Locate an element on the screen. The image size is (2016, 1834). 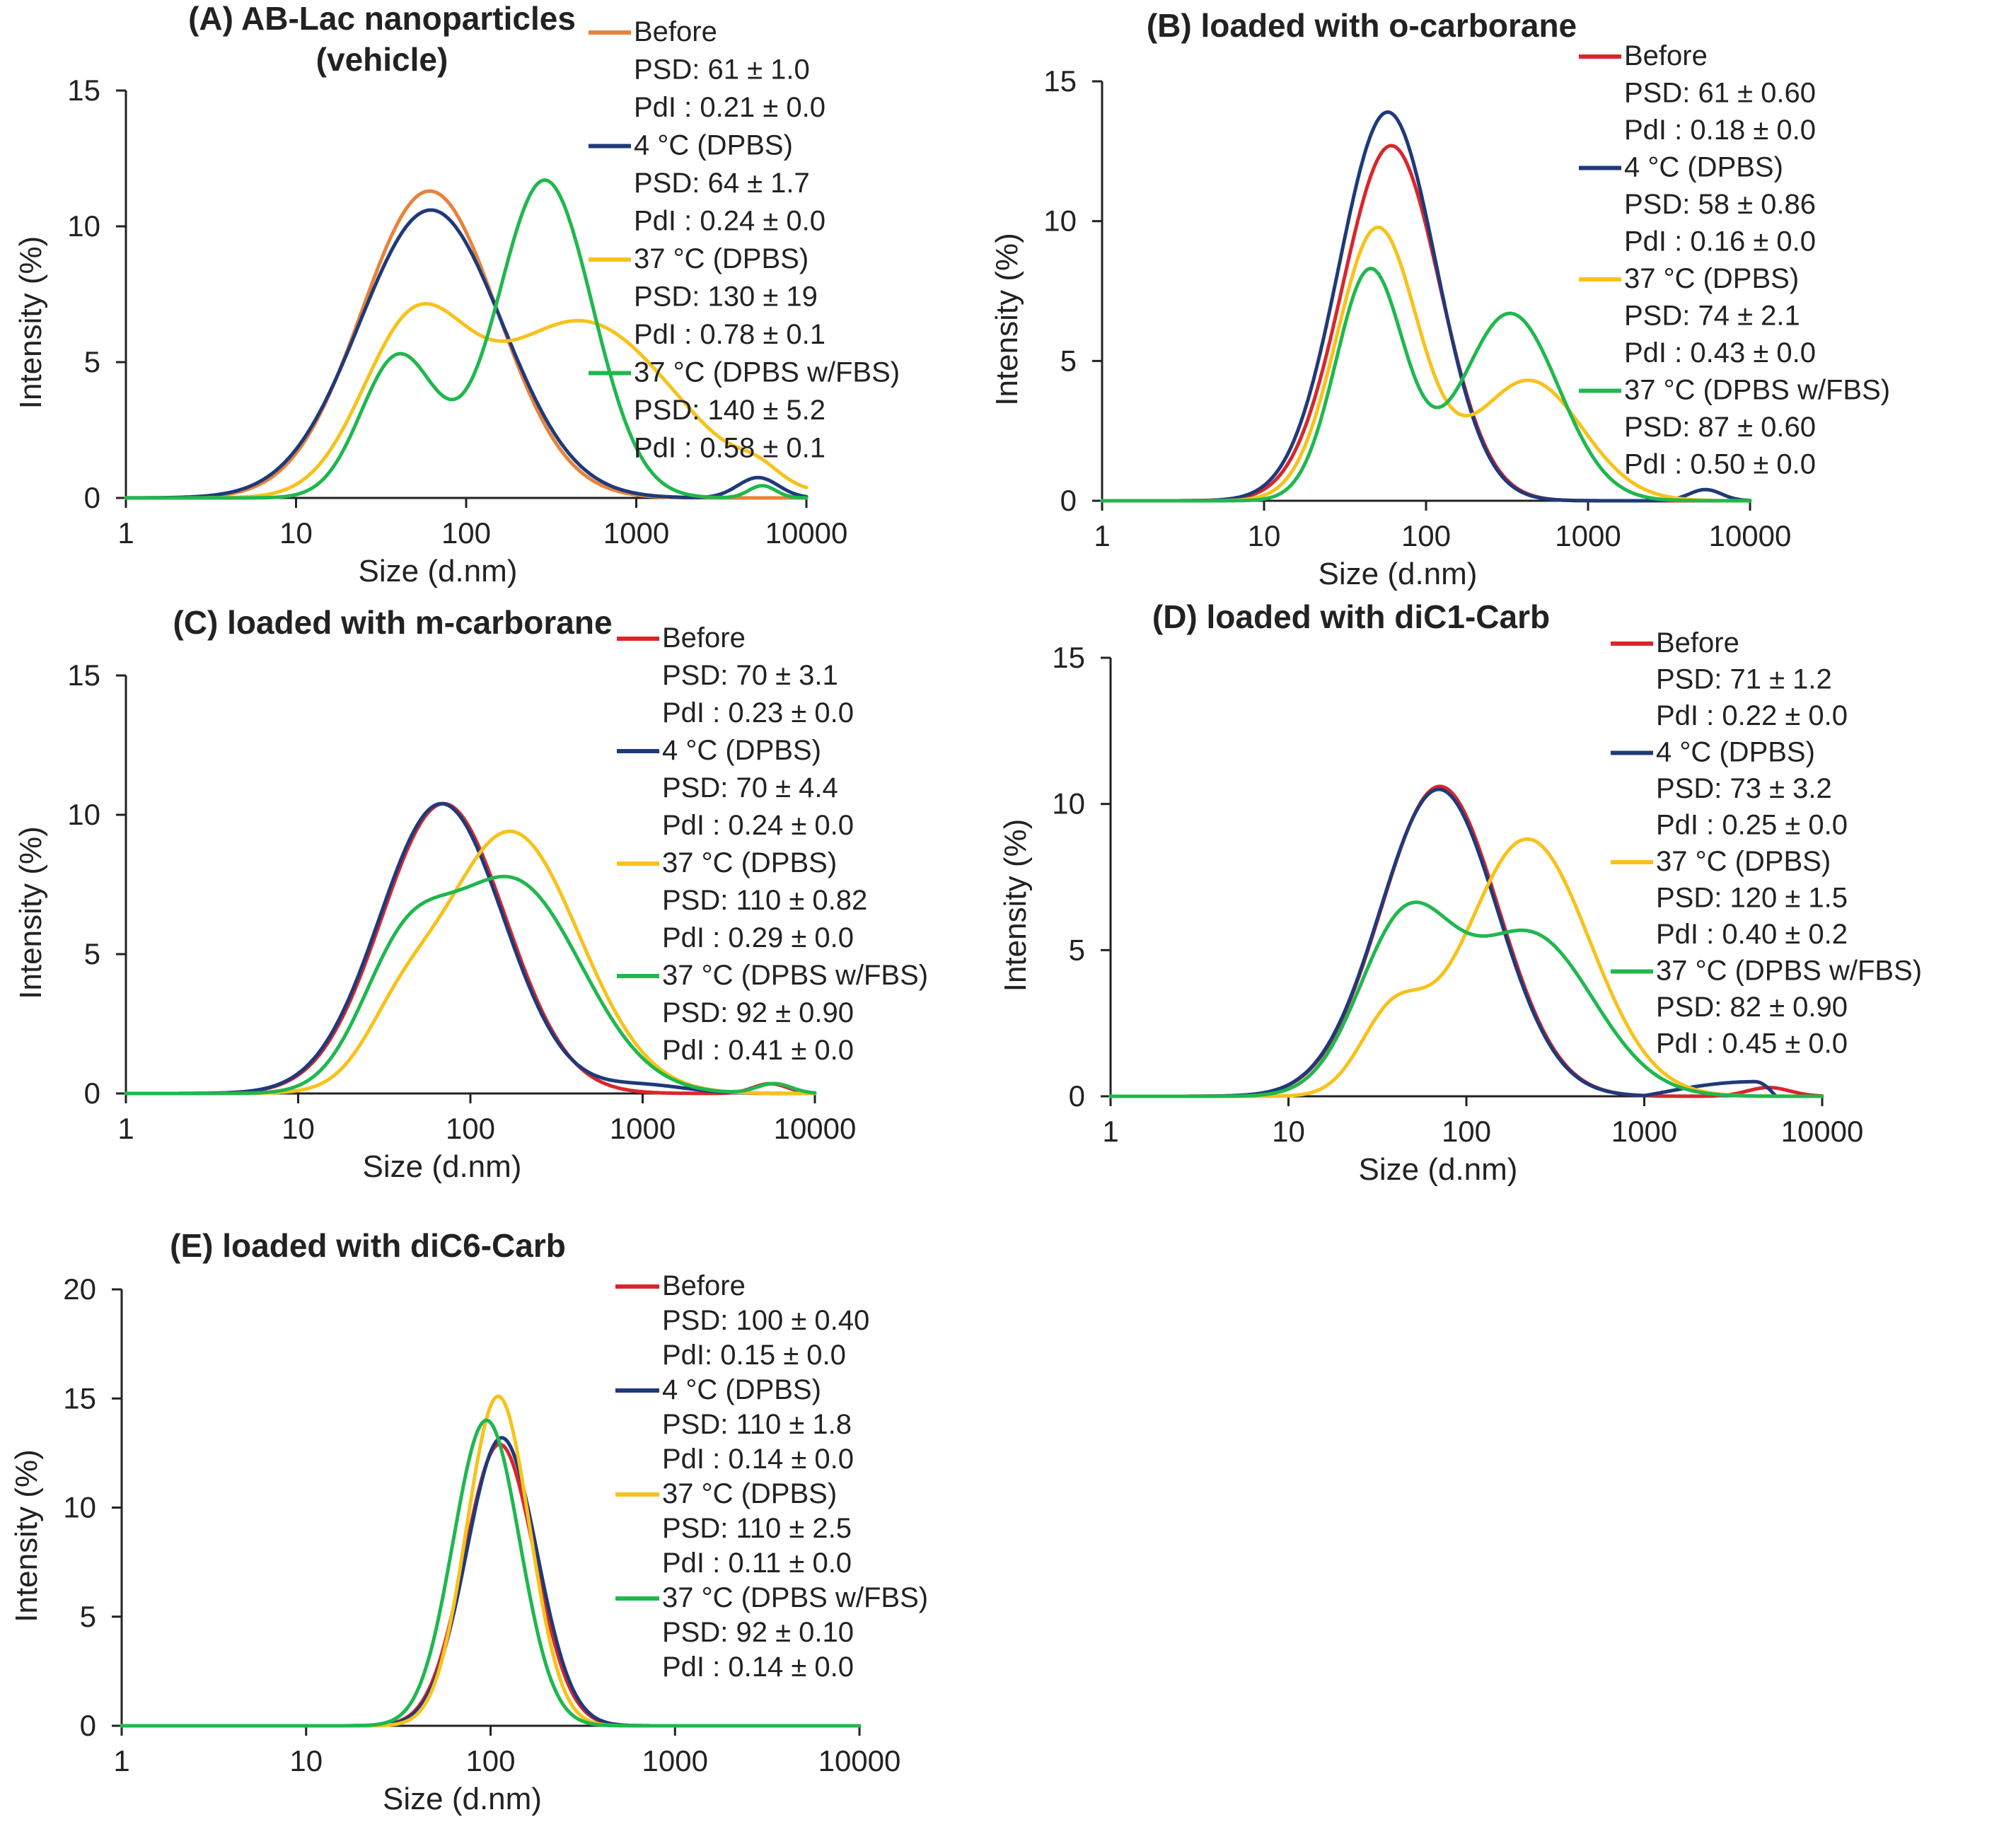
legend-psd: PSD: 92 ± 0.90 is located at coordinates (758, 1012).